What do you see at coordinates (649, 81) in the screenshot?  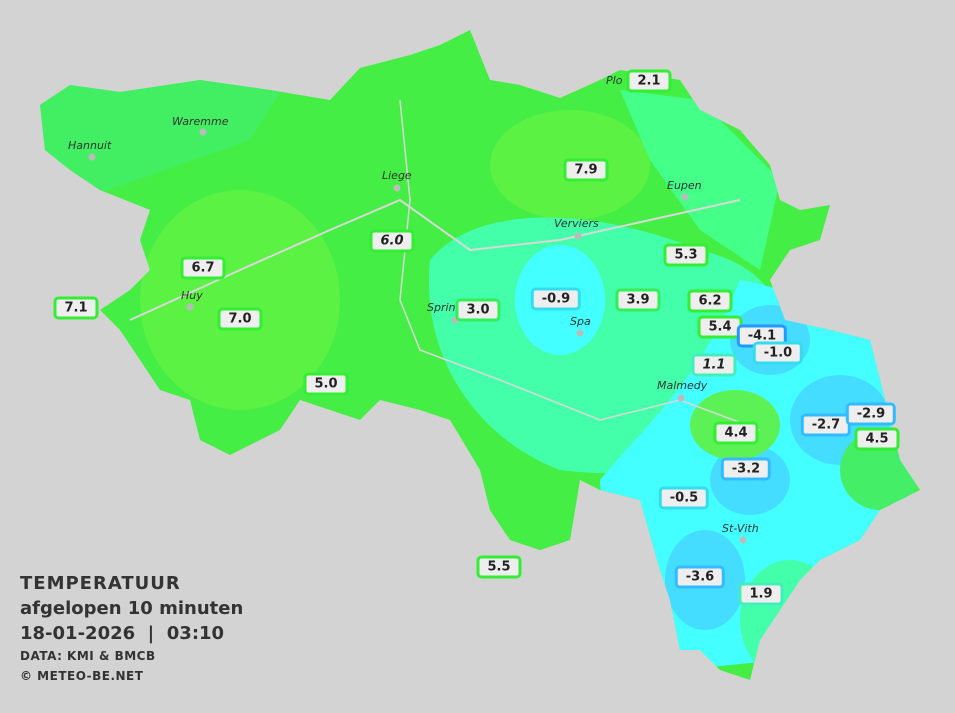 I see `station-value: 2.1` at bounding box center [649, 81].